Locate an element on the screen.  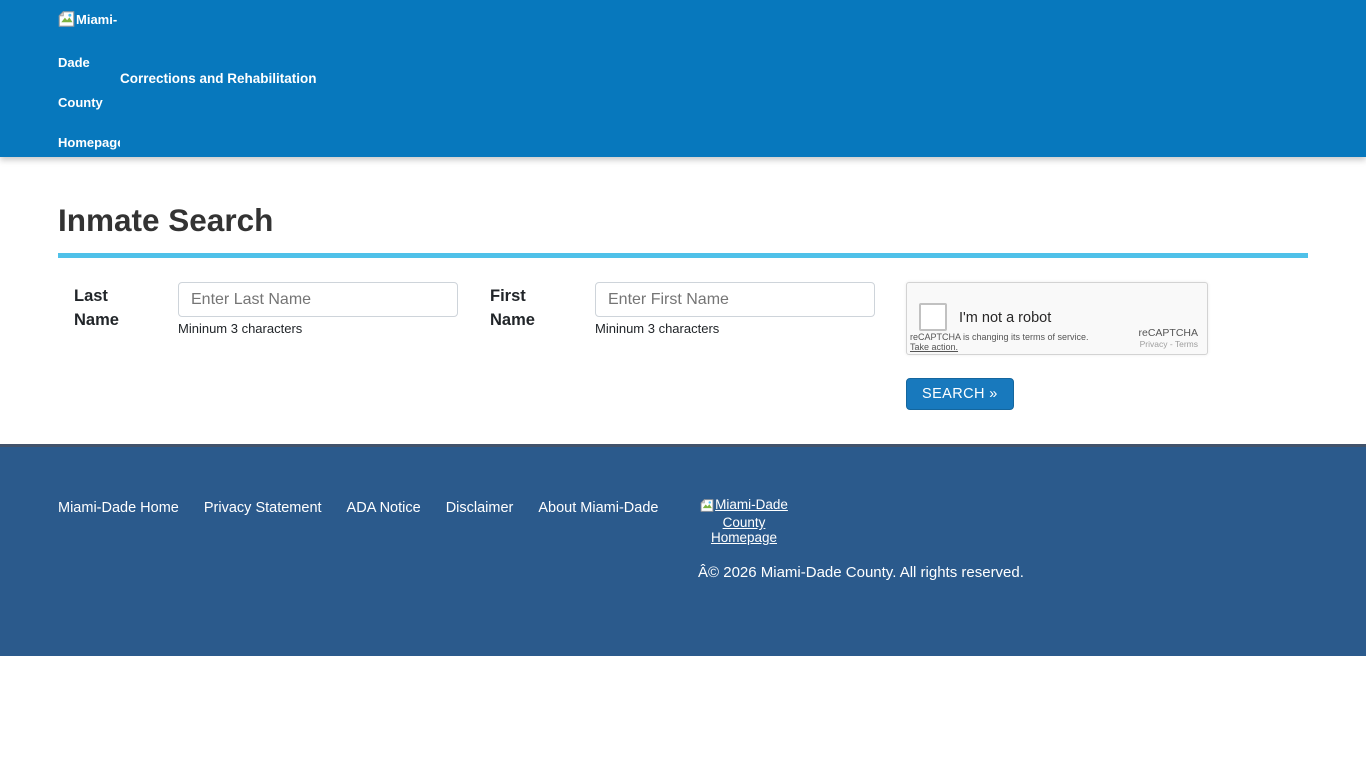
recaptcha-brand: reCAPTCHA Privacy - Terms is located at coordinates (1168, 338).